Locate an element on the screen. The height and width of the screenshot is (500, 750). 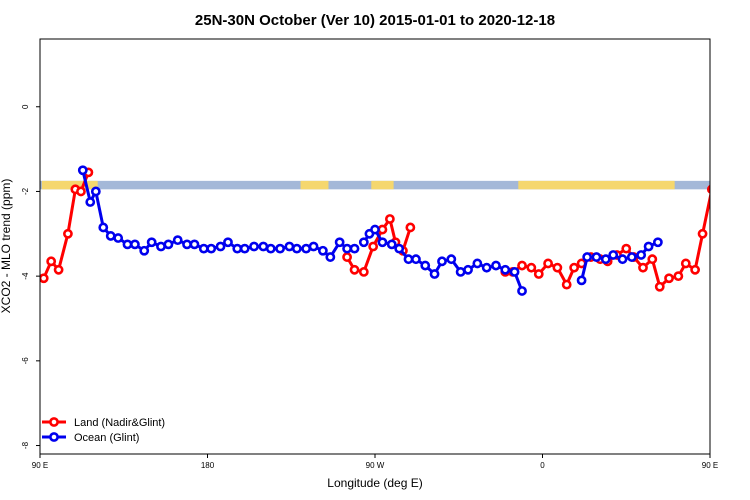
y-axis-label: XCO2 - MLO trend (ppm) is located at coordinates (6, 246).